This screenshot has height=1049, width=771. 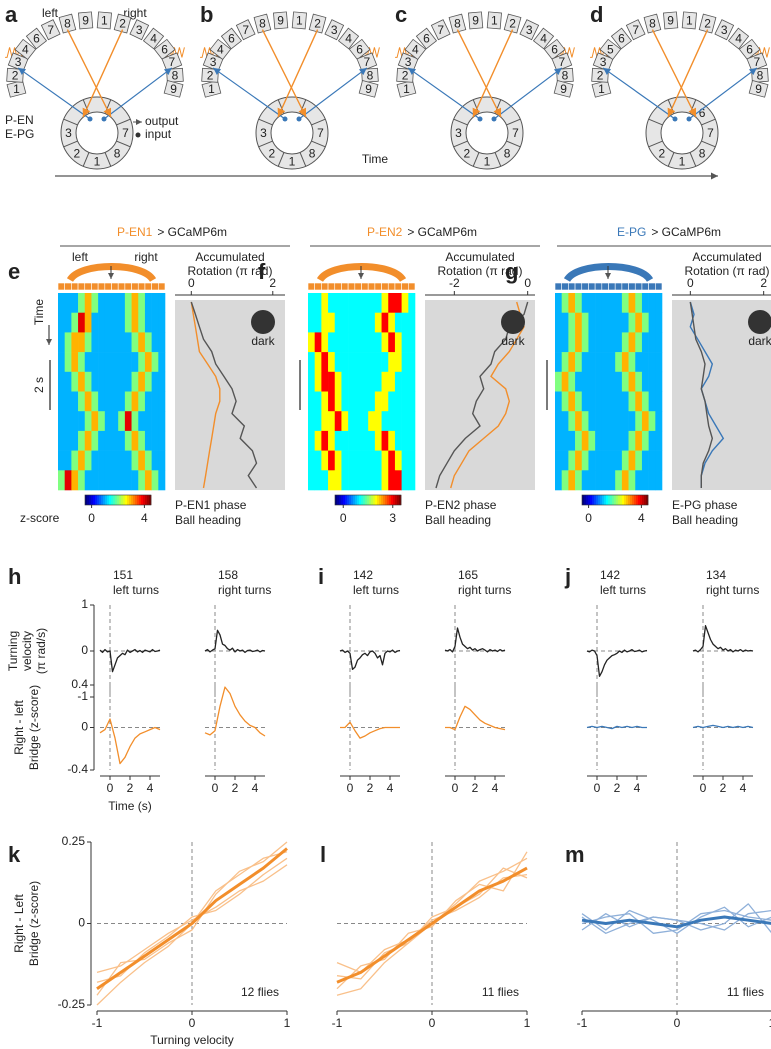 What do you see at coordinates (370, 76) in the screenshot?
I see `glomerulus-label: 8` at bounding box center [370, 76].